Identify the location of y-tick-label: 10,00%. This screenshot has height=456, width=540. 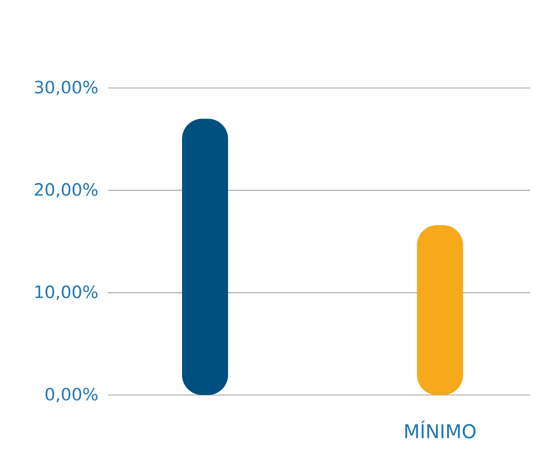
(67, 292).